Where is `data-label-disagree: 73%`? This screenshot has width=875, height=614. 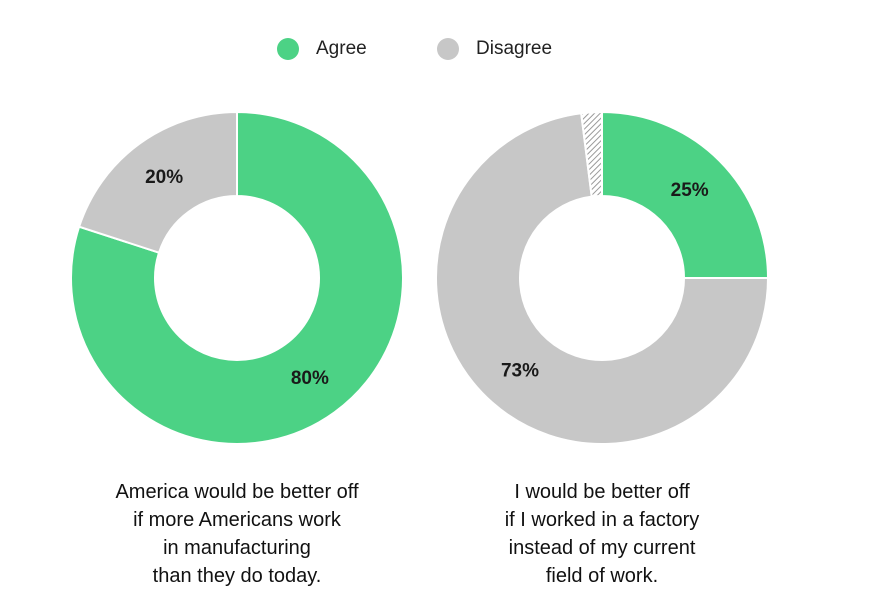 data-label-disagree: 73% is located at coordinates (520, 371).